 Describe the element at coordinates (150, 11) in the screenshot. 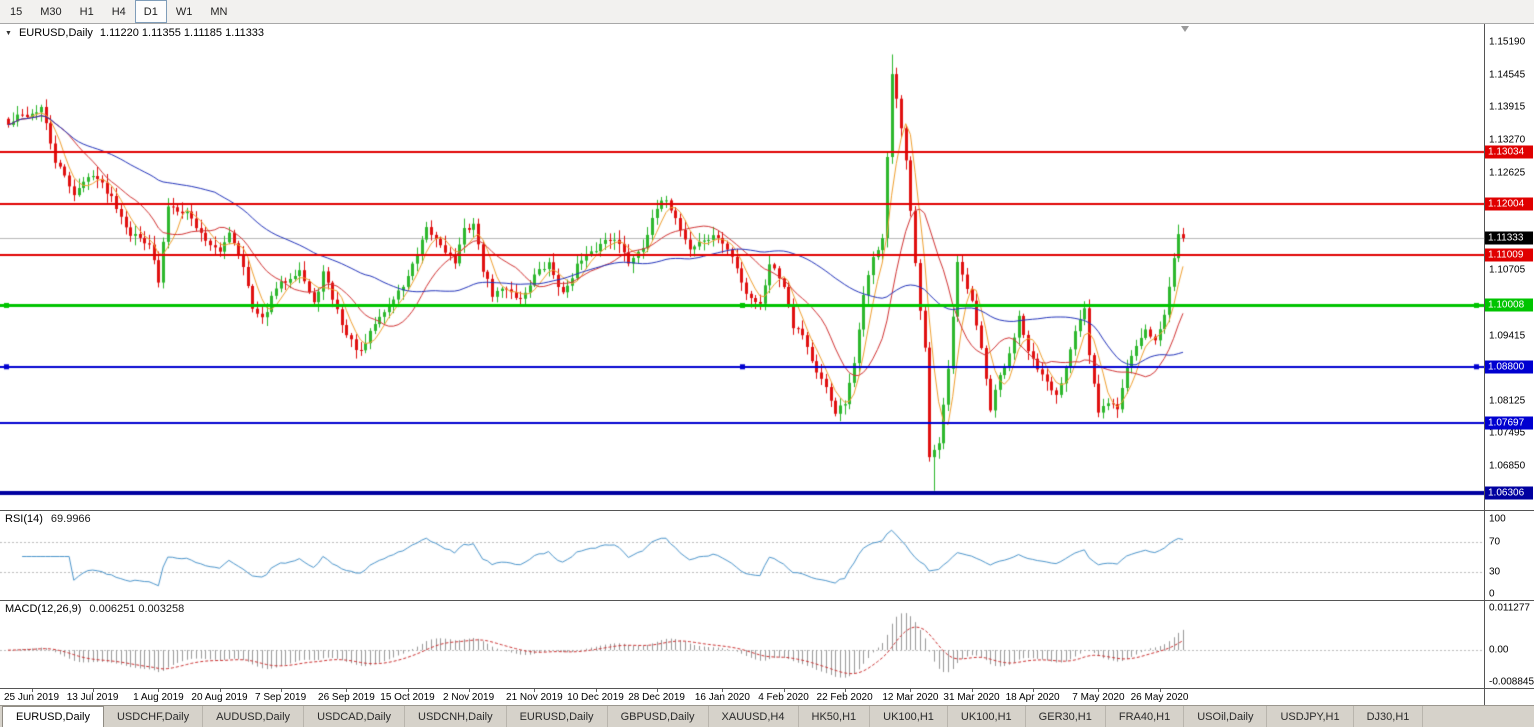

I see `timeframe-button-d1: D1` at that location.